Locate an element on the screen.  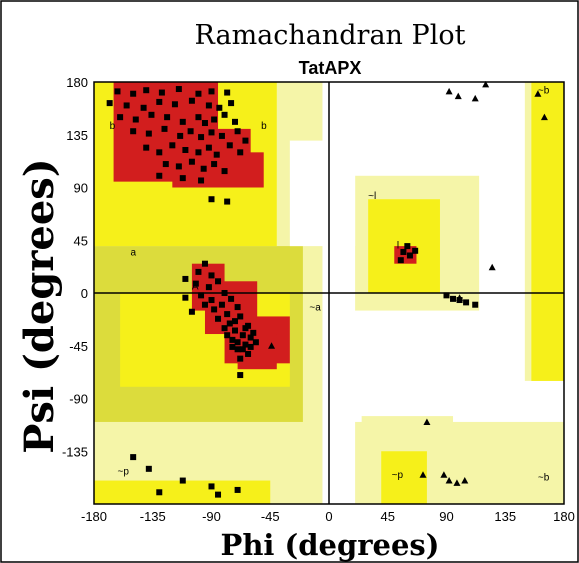
x-tick-label: 45 is located at coordinates (388, 516).